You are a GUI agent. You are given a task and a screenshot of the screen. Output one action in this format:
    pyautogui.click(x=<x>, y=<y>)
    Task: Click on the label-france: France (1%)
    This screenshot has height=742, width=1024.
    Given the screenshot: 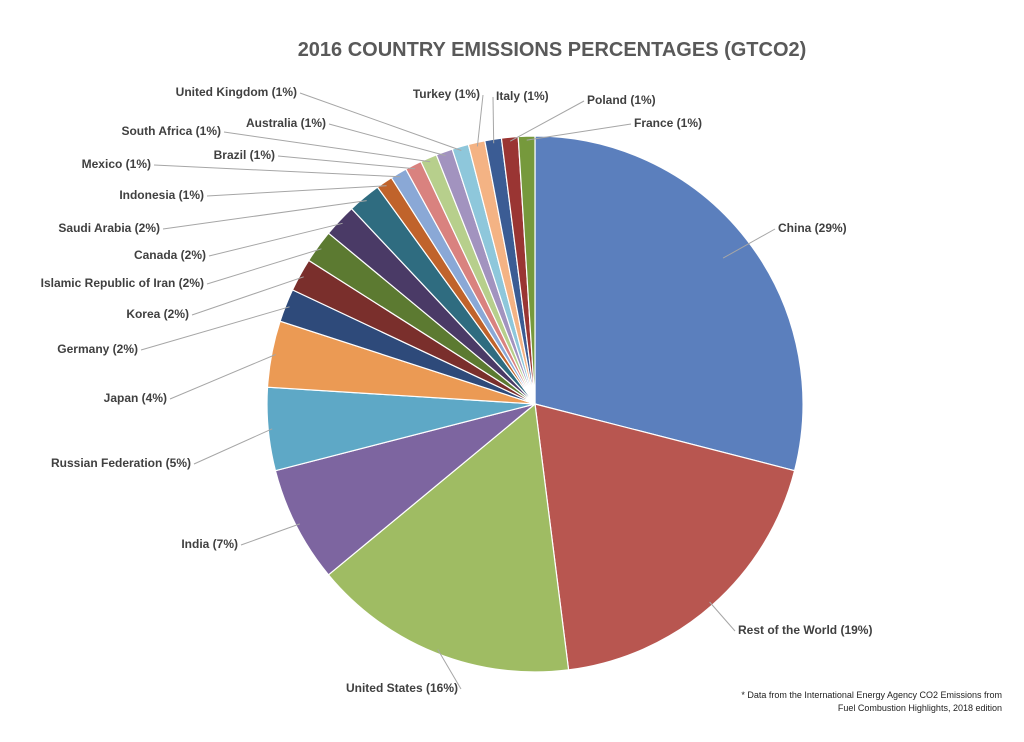 What is the action you would take?
    pyautogui.click(x=668, y=123)
    